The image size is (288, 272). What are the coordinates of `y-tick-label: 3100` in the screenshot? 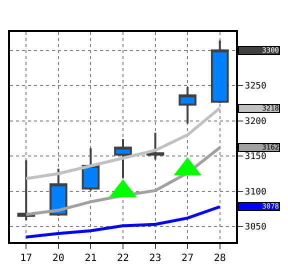 It's located at (255, 192).